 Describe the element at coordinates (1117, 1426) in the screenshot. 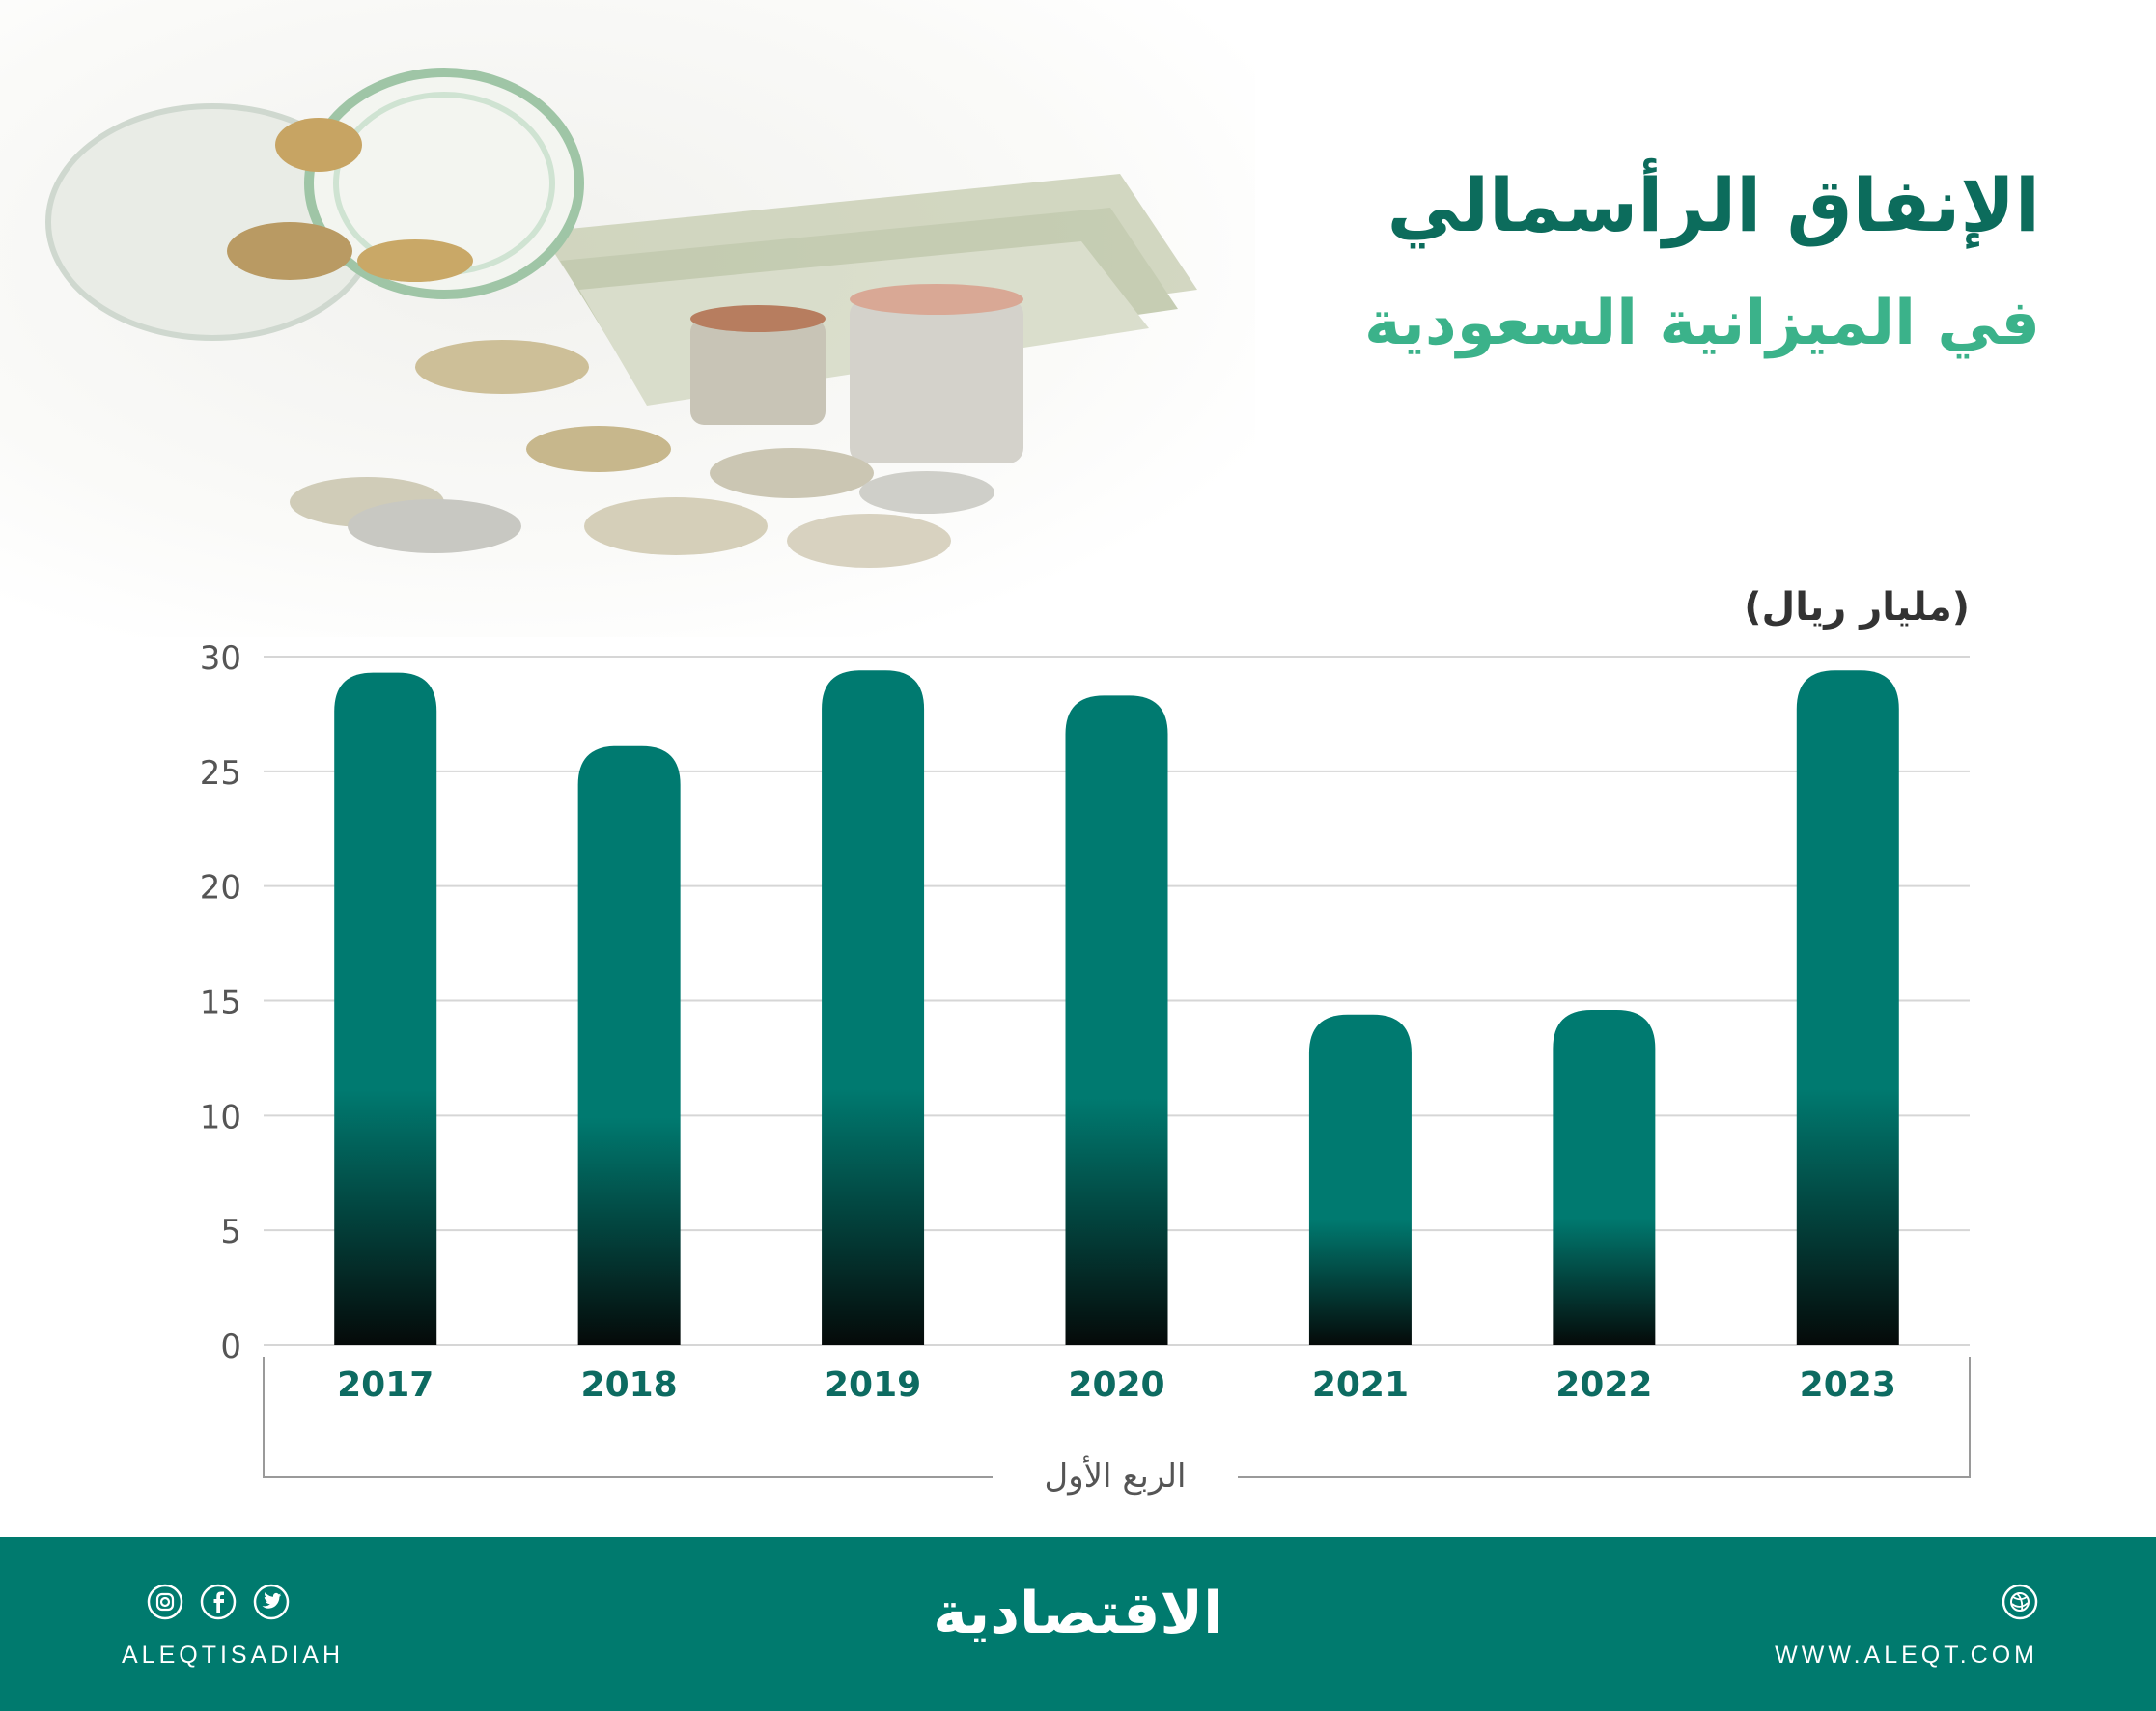

I see `group-bracket: الربع الأول` at that location.